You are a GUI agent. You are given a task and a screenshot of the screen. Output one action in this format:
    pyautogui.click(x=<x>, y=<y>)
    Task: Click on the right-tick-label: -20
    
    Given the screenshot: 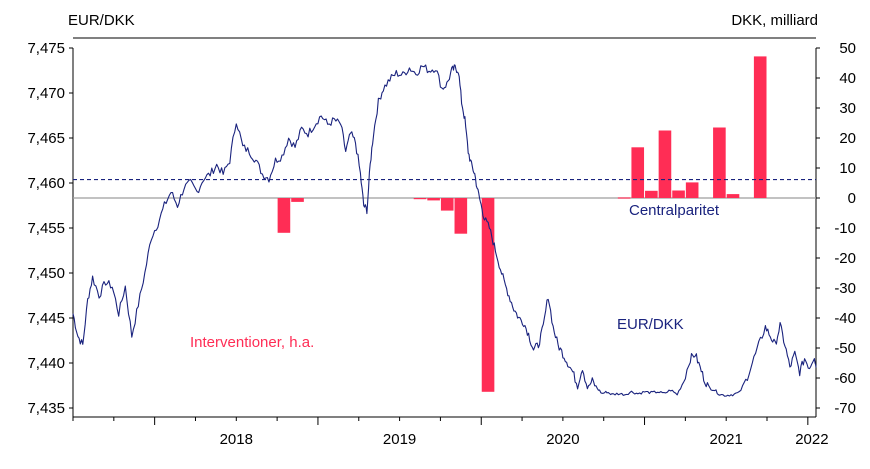 What is the action you would take?
    pyautogui.click(x=845, y=258)
    